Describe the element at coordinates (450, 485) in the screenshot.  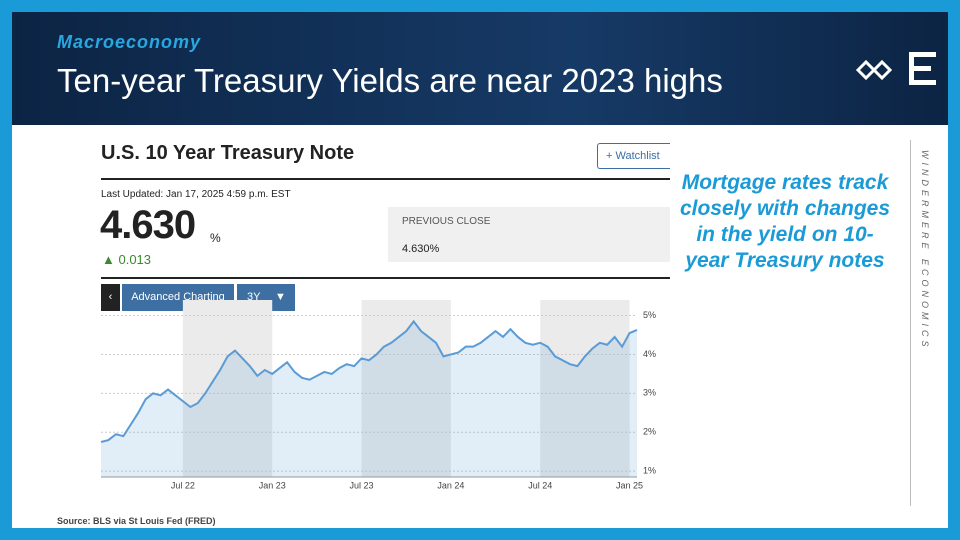
I see `x-tick-label: Jan 24` at that location.